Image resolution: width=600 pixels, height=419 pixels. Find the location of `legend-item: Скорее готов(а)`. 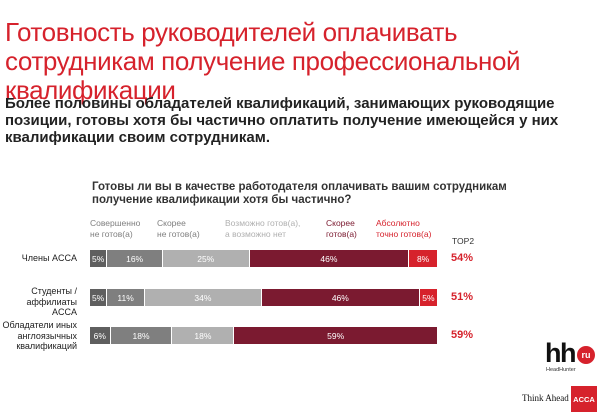

legend-item: Скорее готов(а) is located at coordinates (341, 228).